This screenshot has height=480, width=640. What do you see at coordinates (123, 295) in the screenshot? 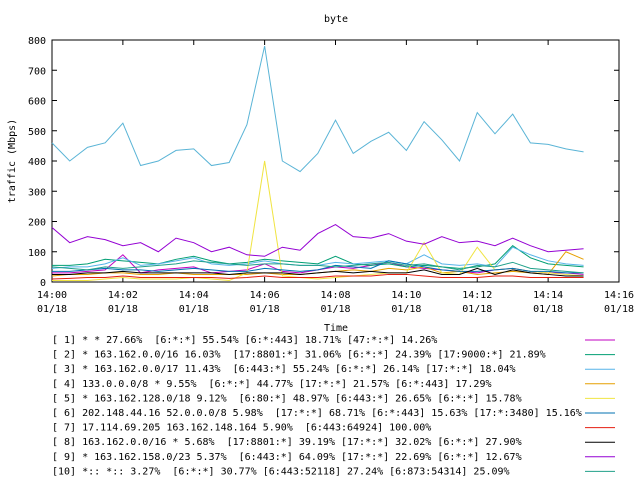
I see `x-tick-label-line: 14:02` at bounding box center [123, 295].